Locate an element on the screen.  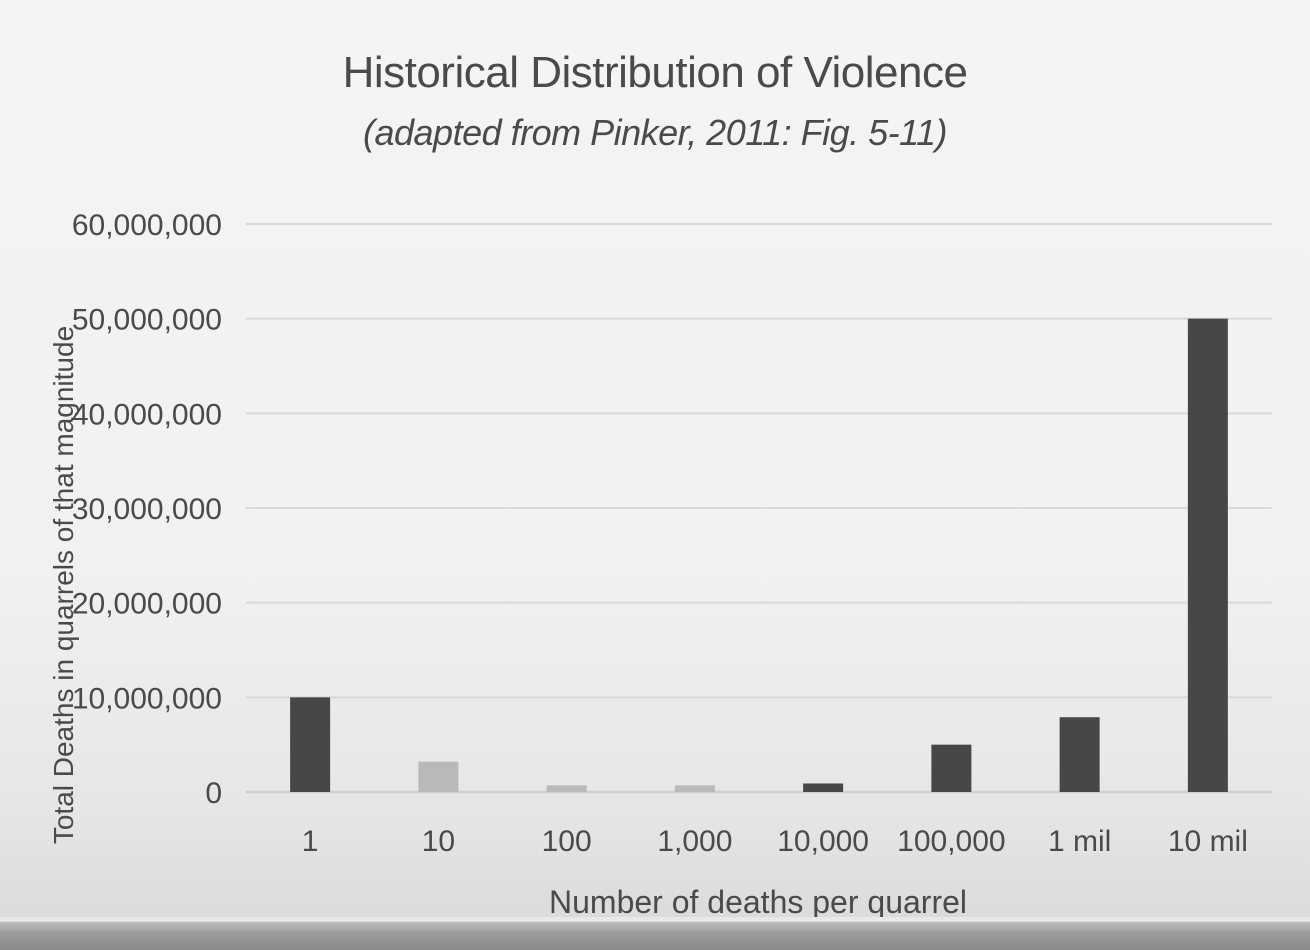
video-control-bar is located at coordinates (655, 936).